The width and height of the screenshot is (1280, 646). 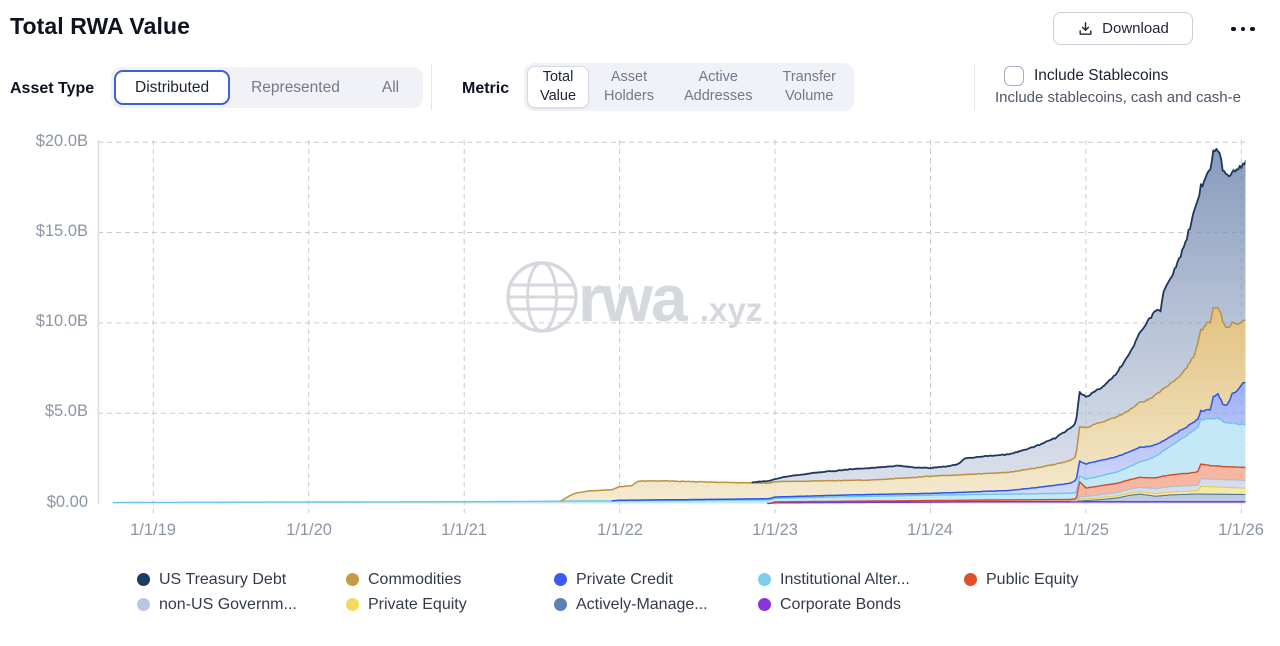 I want to click on y-axis-tick: $5.0B, so click(x=66, y=411).